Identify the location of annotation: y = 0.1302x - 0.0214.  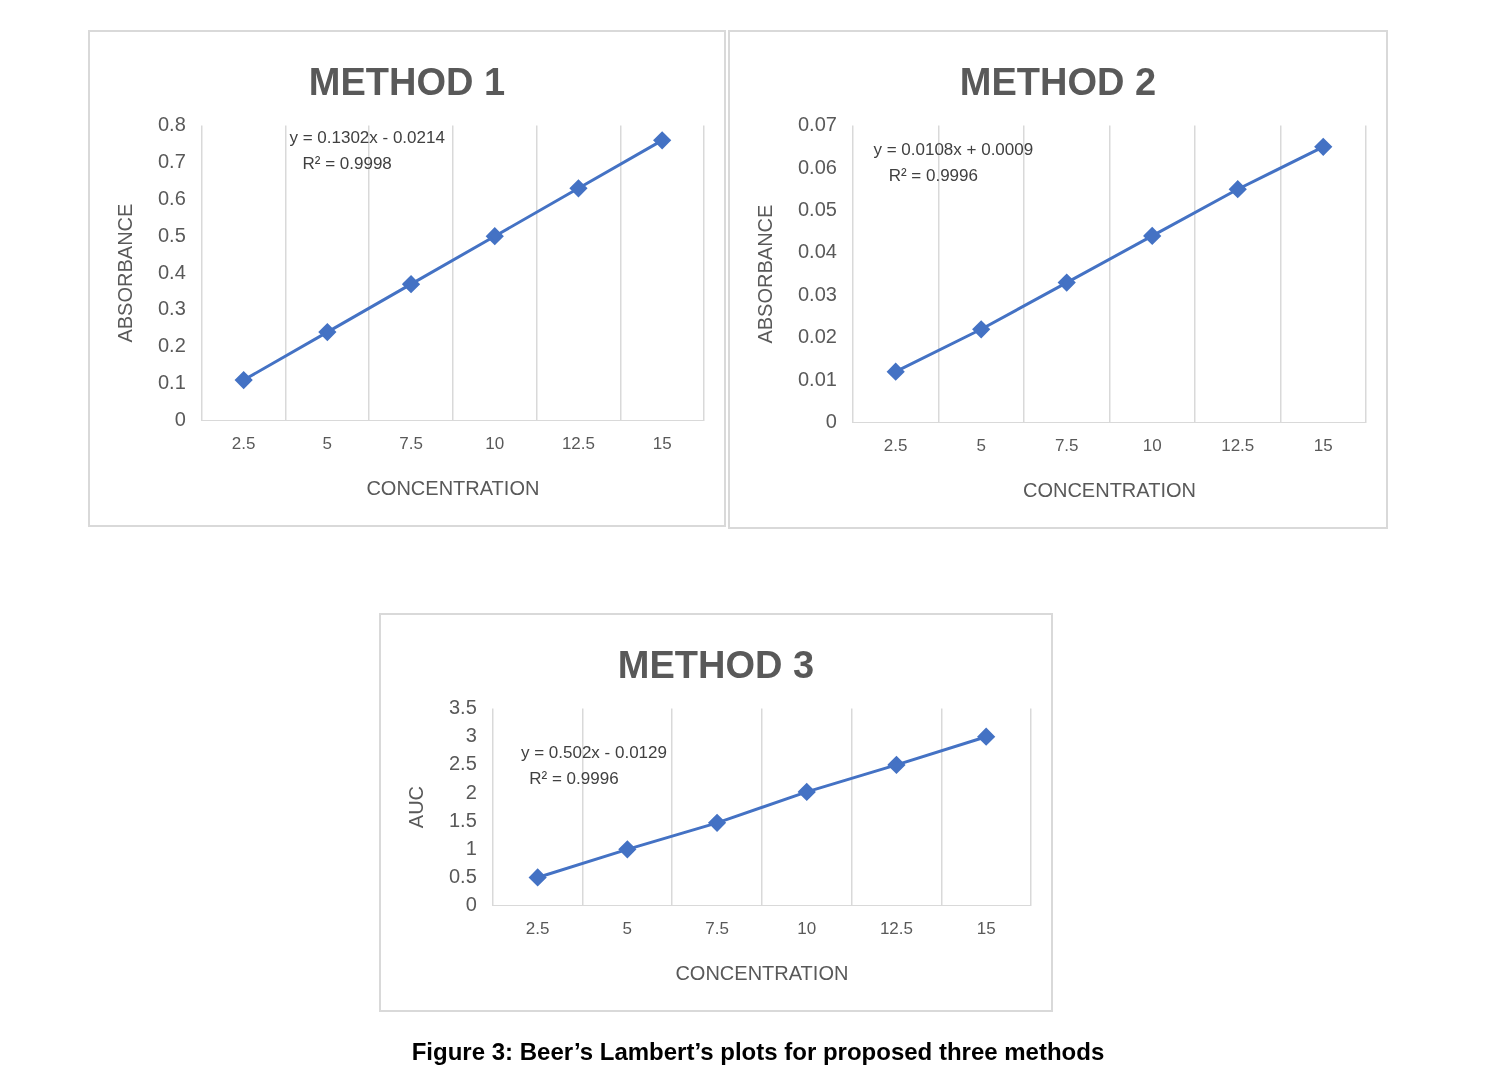
(367, 138).